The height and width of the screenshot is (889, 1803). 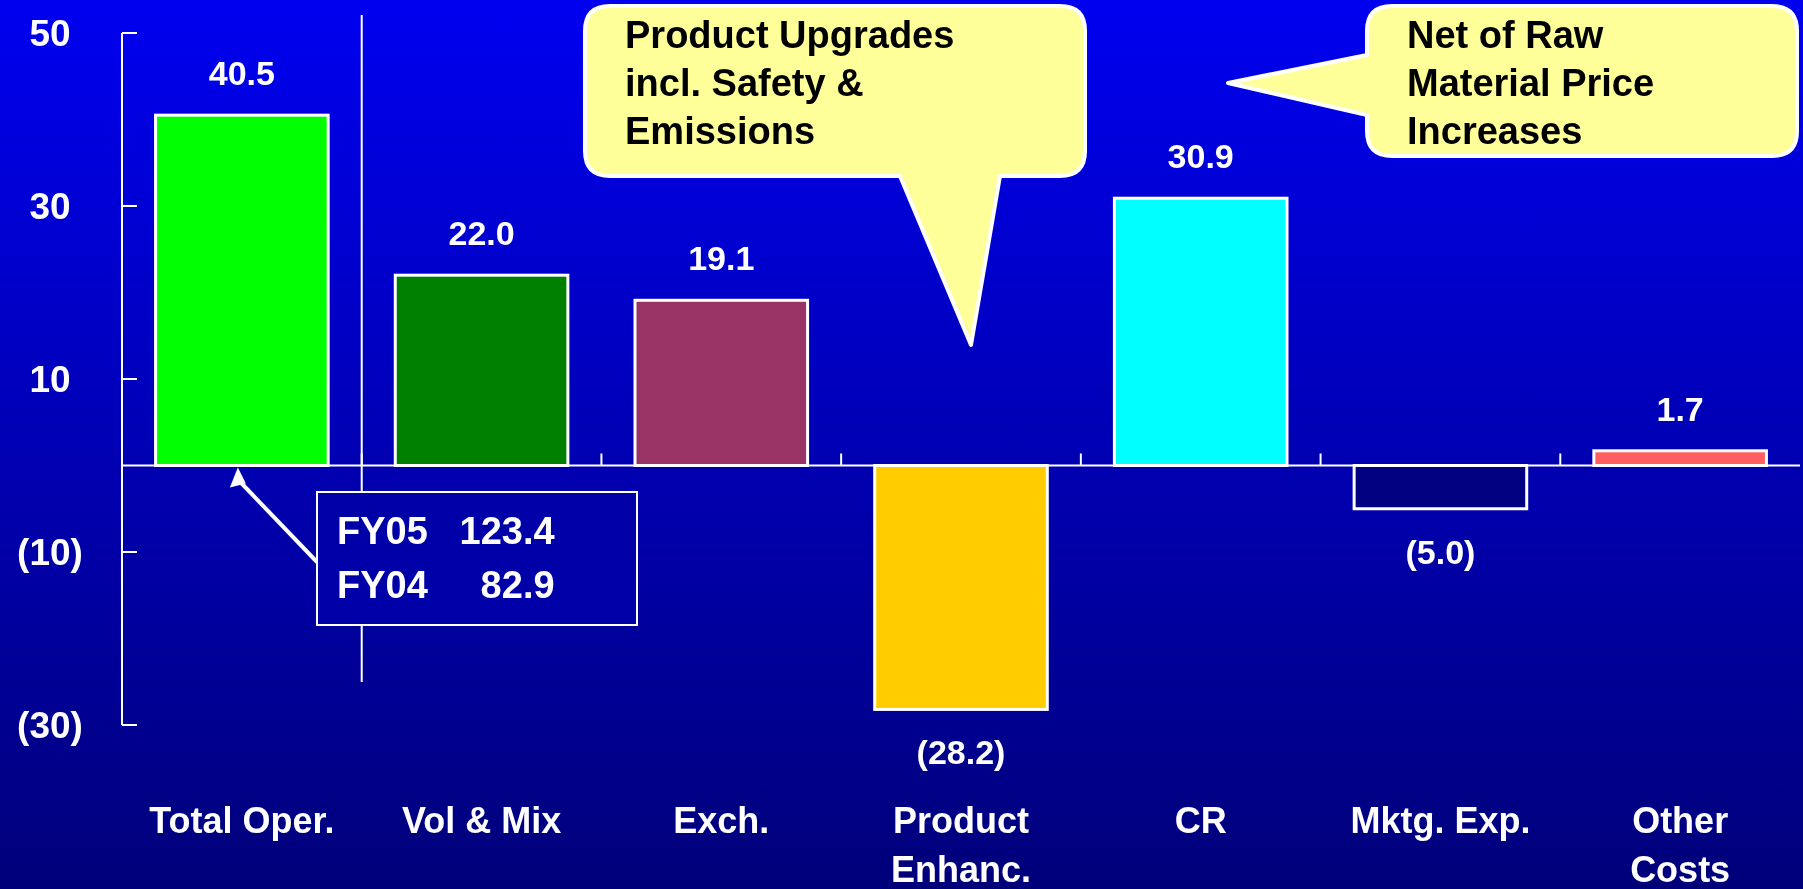 I want to click on y-tick-label: 10, so click(x=50, y=379).